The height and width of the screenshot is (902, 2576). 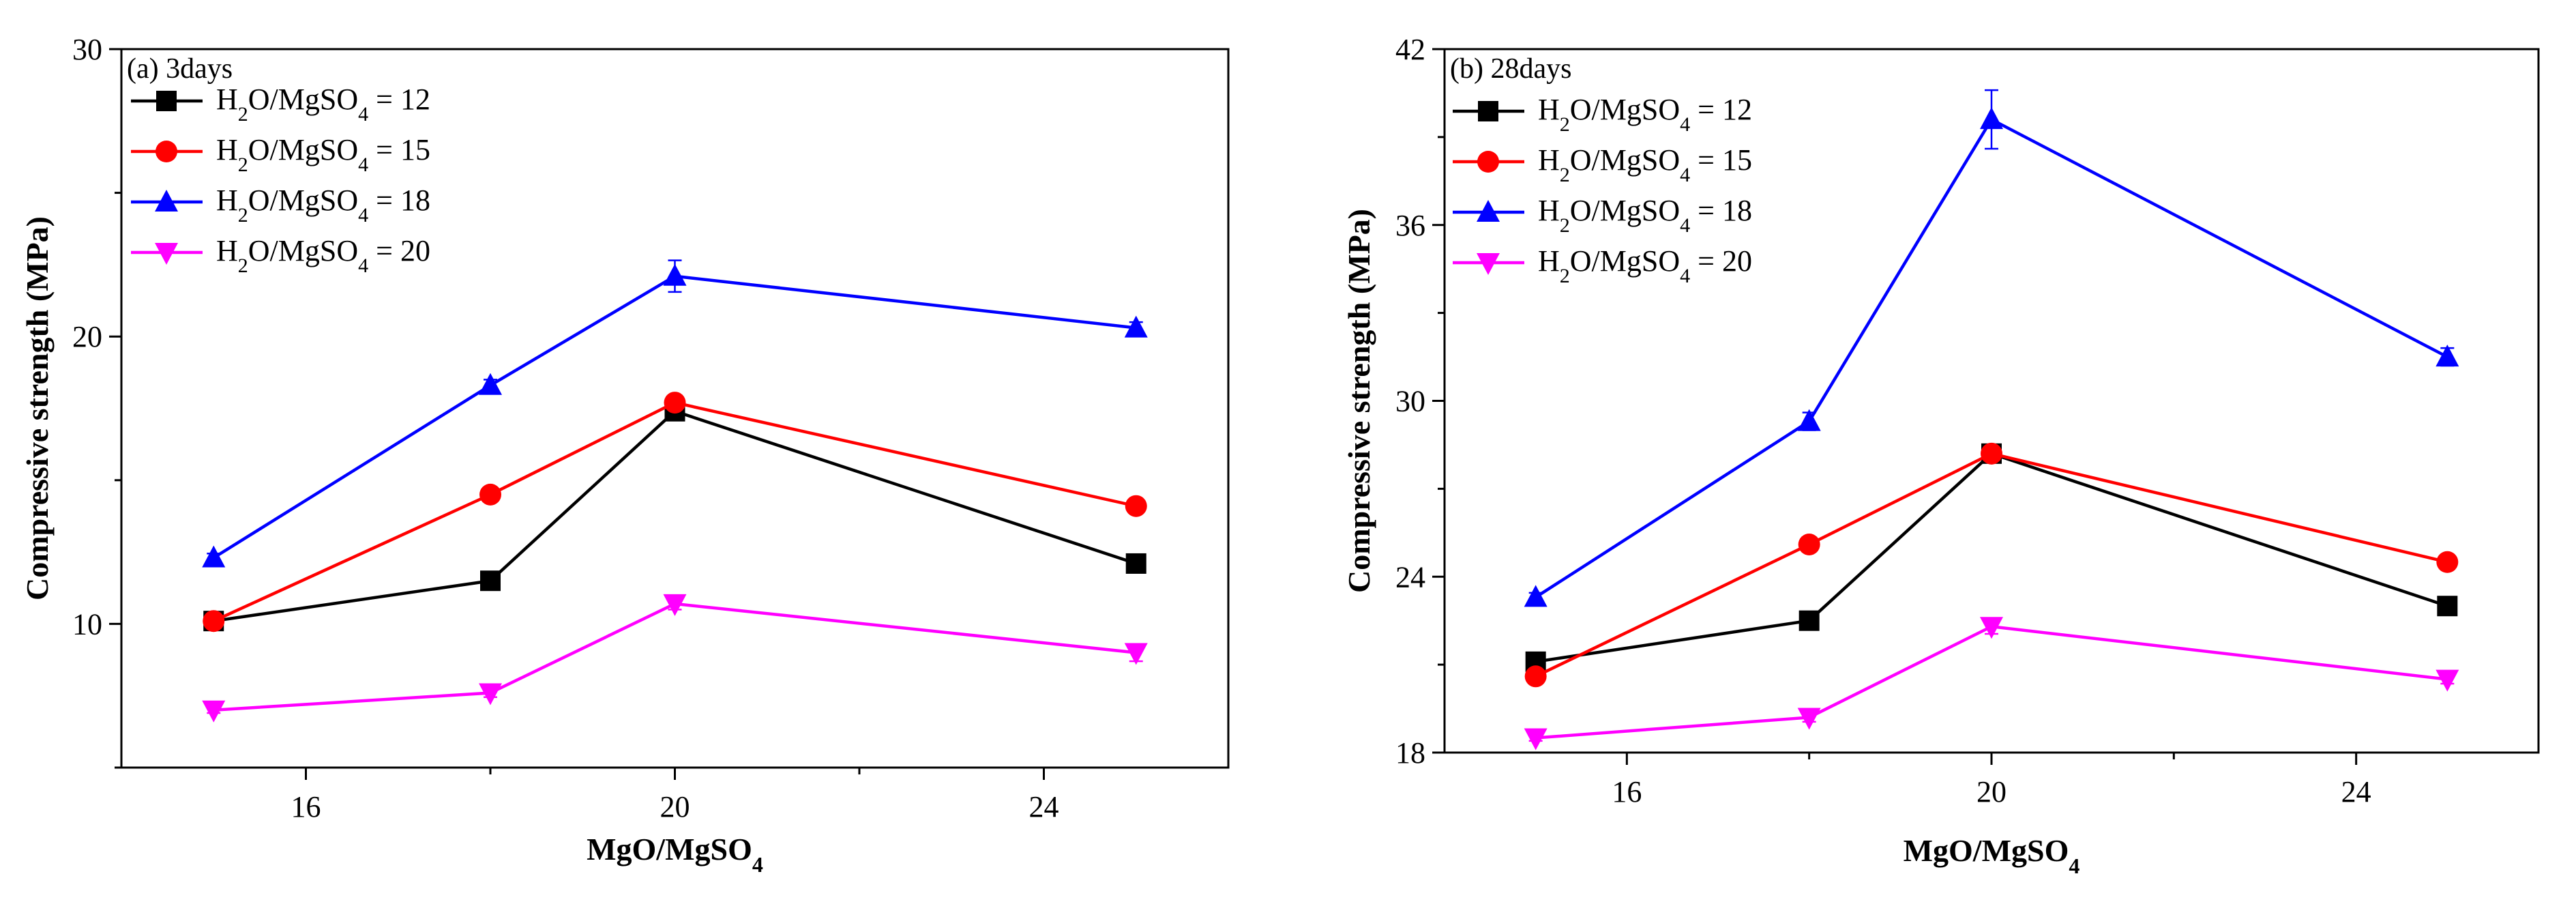 I want to click on y-tick-label: 42, so click(x=1410, y=49).